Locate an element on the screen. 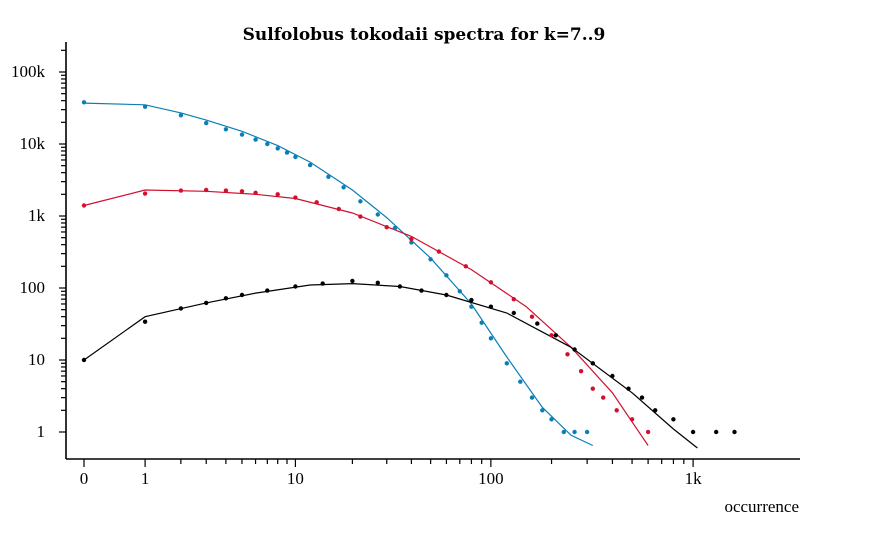 The width and height of the screenshot is (874, 540). chart-title: Sulfolobus tokodaii spectra for k=7..9 is located at coordinates (424, 35).